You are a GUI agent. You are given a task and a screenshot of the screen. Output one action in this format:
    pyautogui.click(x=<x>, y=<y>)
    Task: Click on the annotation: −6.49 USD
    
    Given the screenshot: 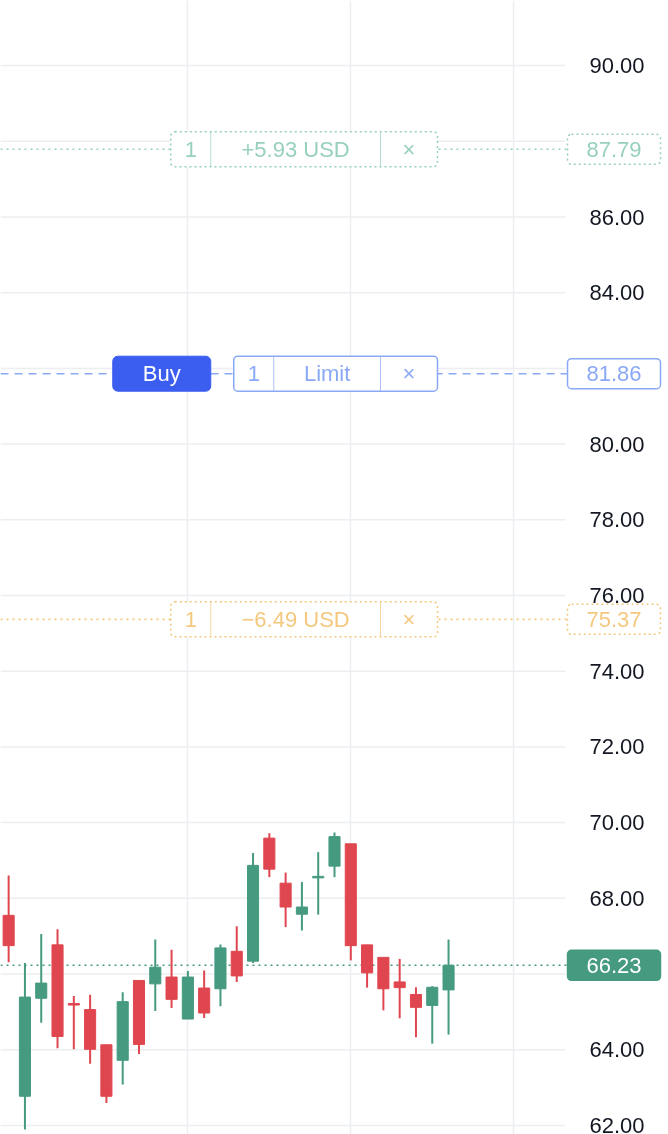 What is the action you would take?
    pyautogui.click(x=295, y=619)
    